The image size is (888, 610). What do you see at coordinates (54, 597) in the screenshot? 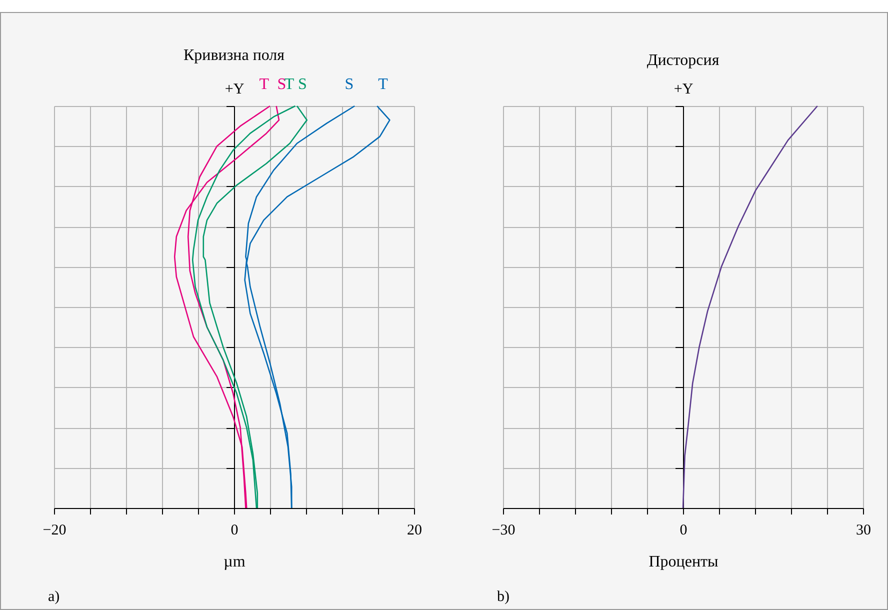
I see `text: a)` at bounding box center [54, 597].